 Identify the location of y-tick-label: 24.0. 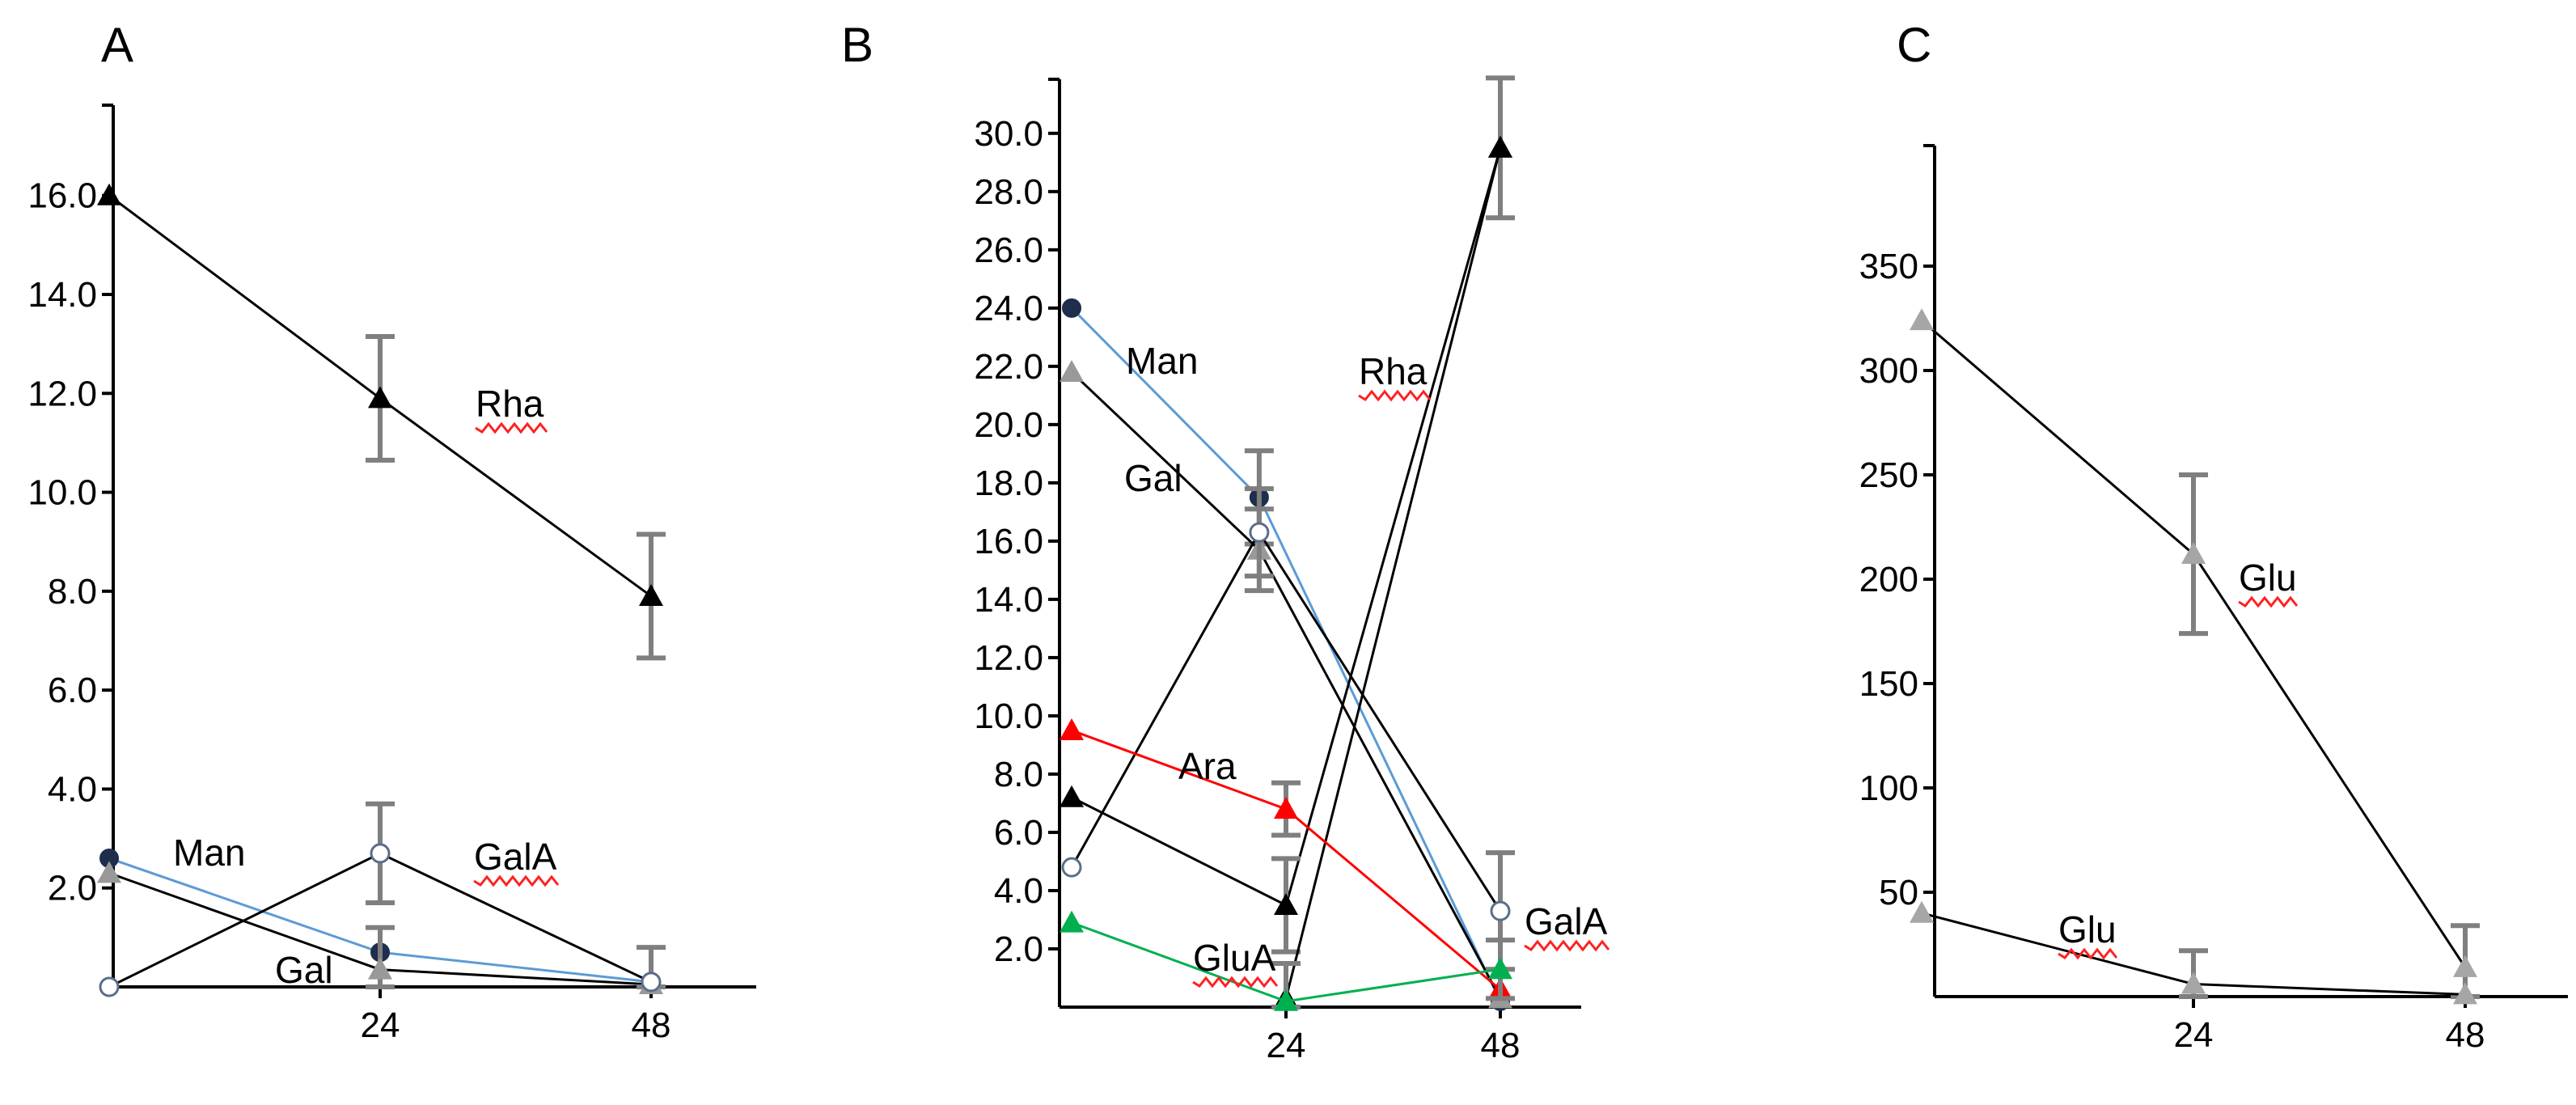
(1009, 308).